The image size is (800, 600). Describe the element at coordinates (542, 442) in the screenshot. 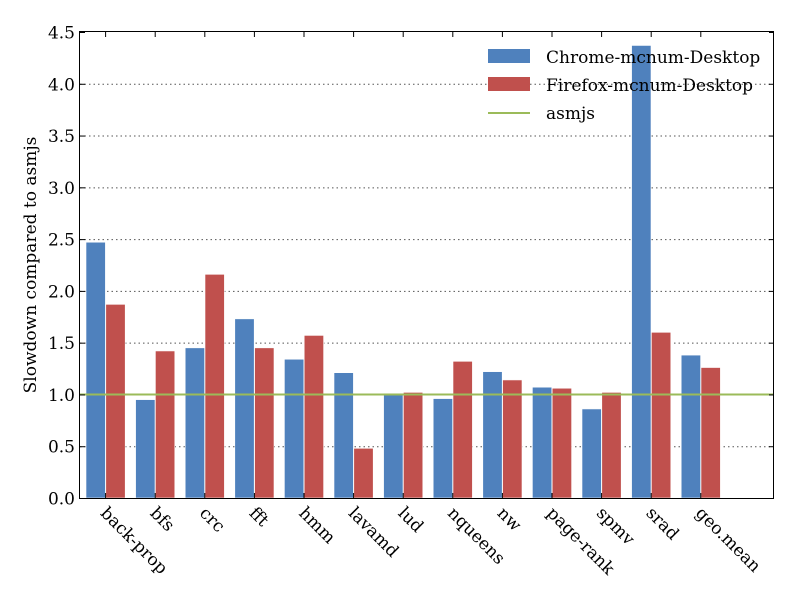

I see `bar-chrome-page-rank` at that location.